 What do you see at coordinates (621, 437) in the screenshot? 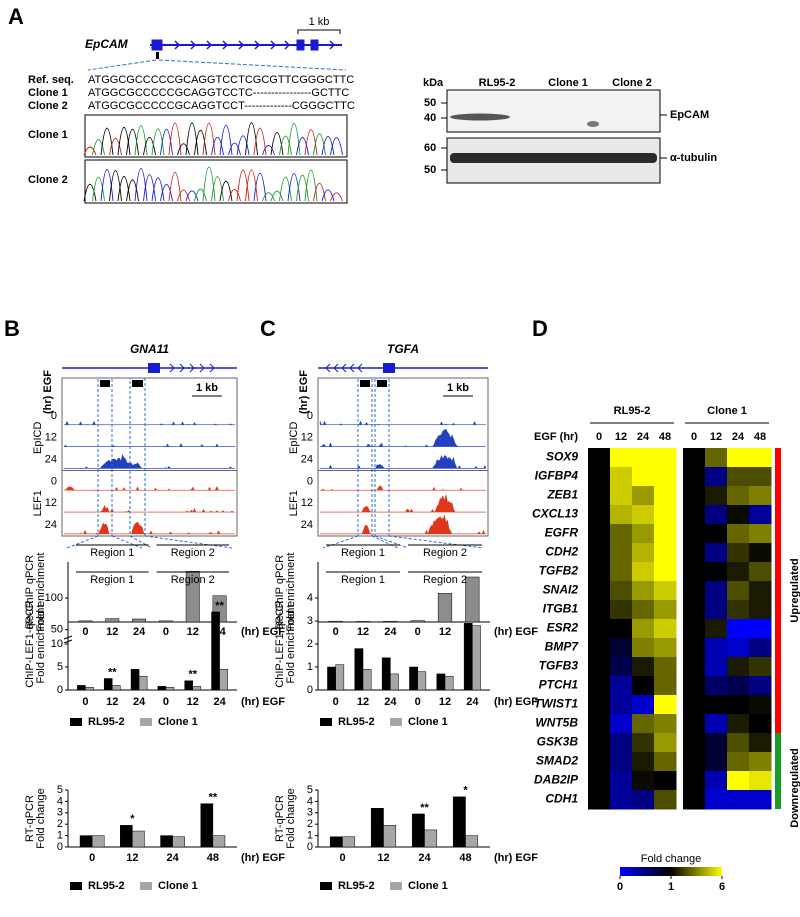
I see `column-label: 12` at bounding box center [621, 437].